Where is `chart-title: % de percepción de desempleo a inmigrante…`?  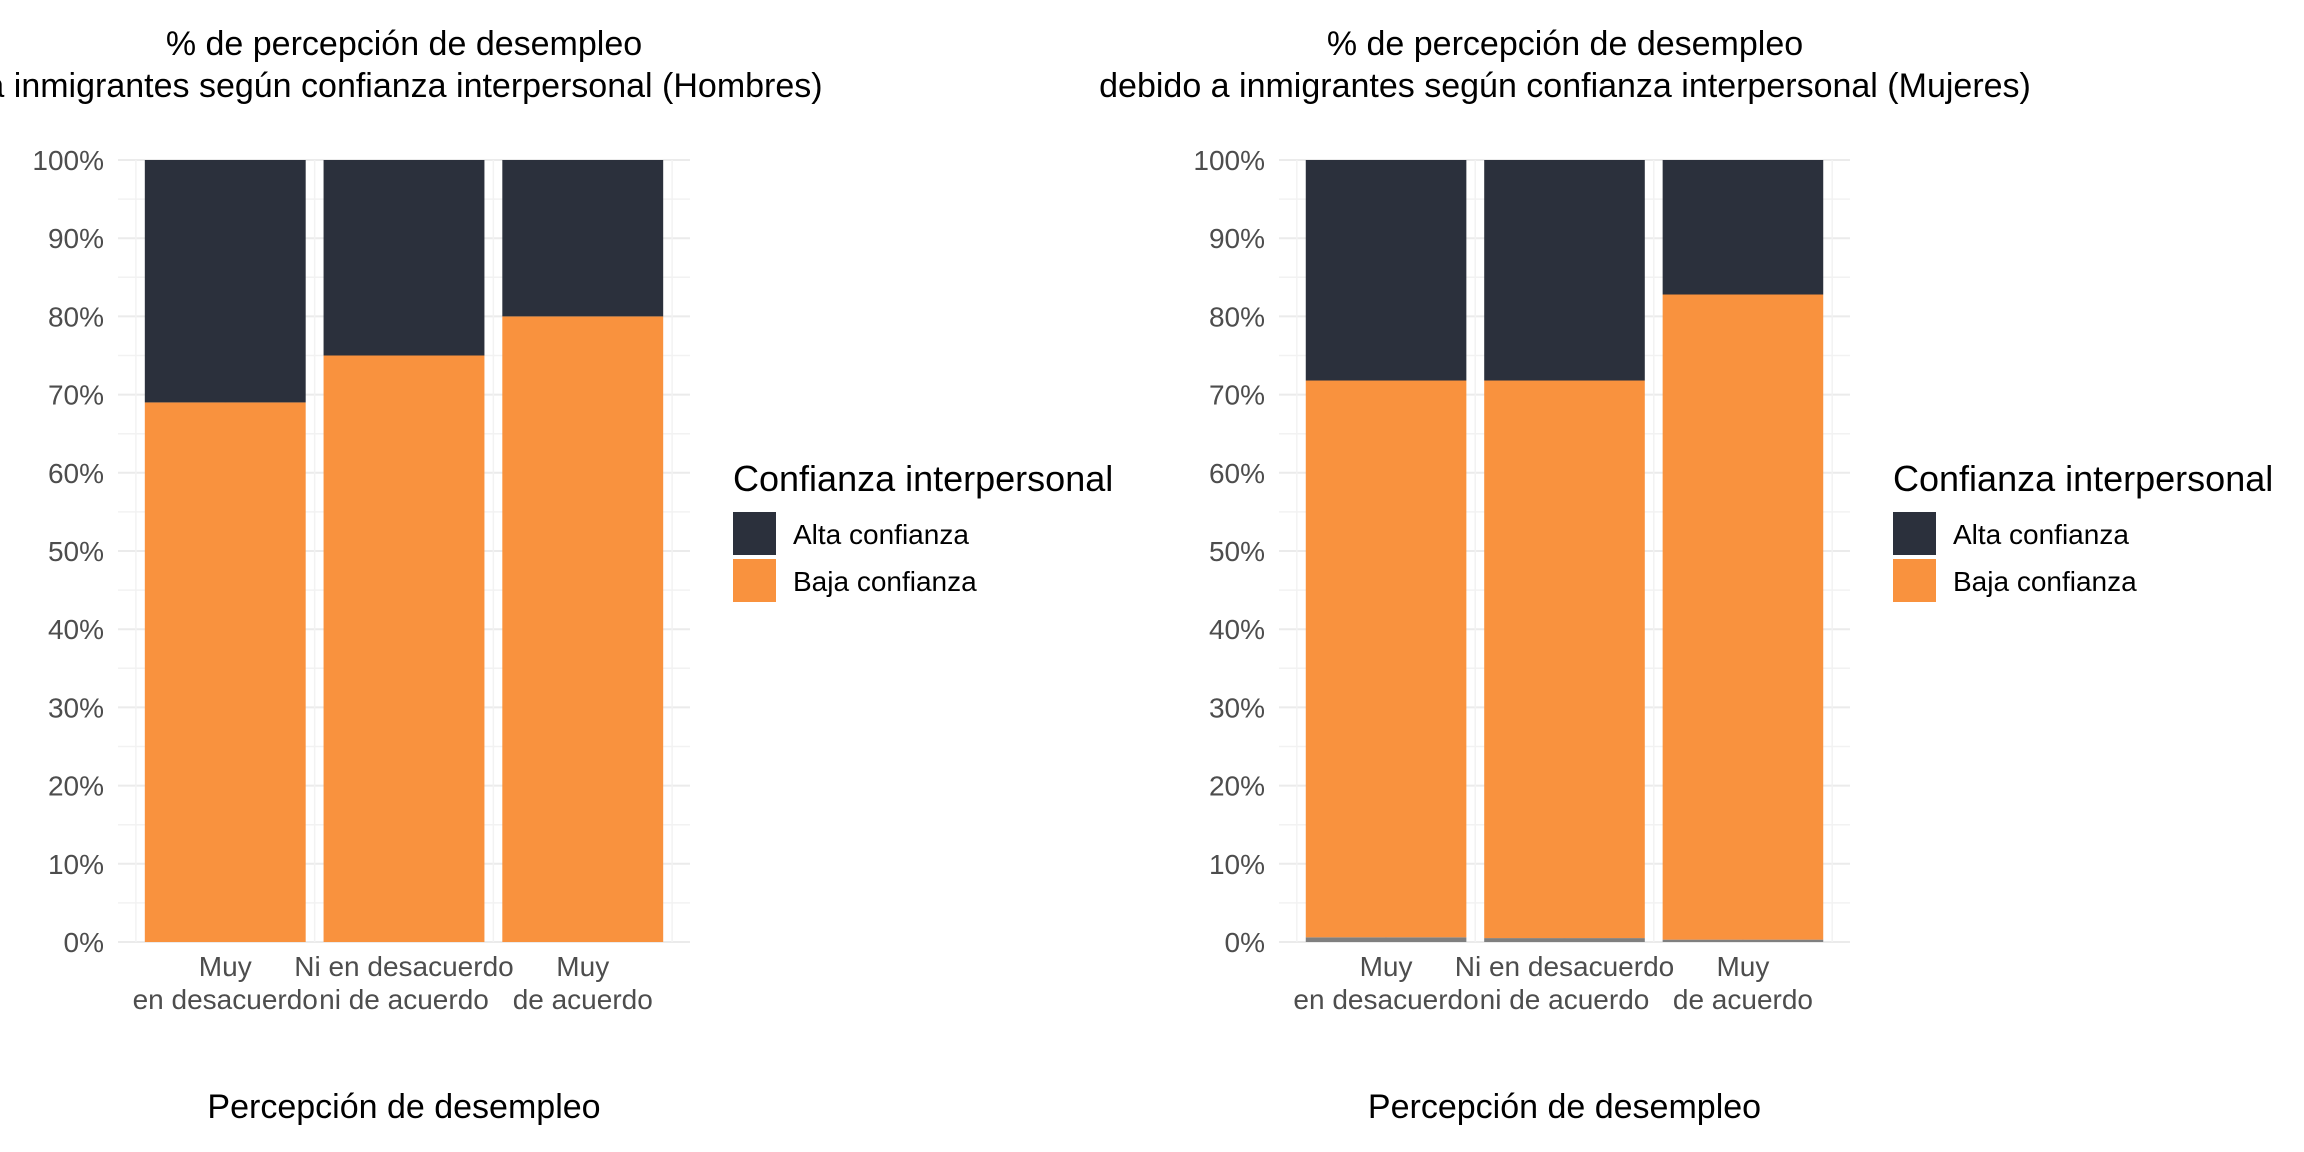
chart-title: % de percepción de desempleo a inmigrante… is located at coordinates (411, 65).